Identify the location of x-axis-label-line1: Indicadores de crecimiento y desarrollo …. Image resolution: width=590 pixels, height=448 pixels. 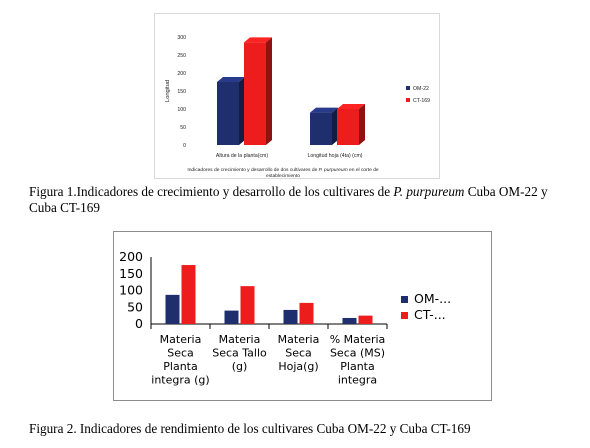
(283, 170).